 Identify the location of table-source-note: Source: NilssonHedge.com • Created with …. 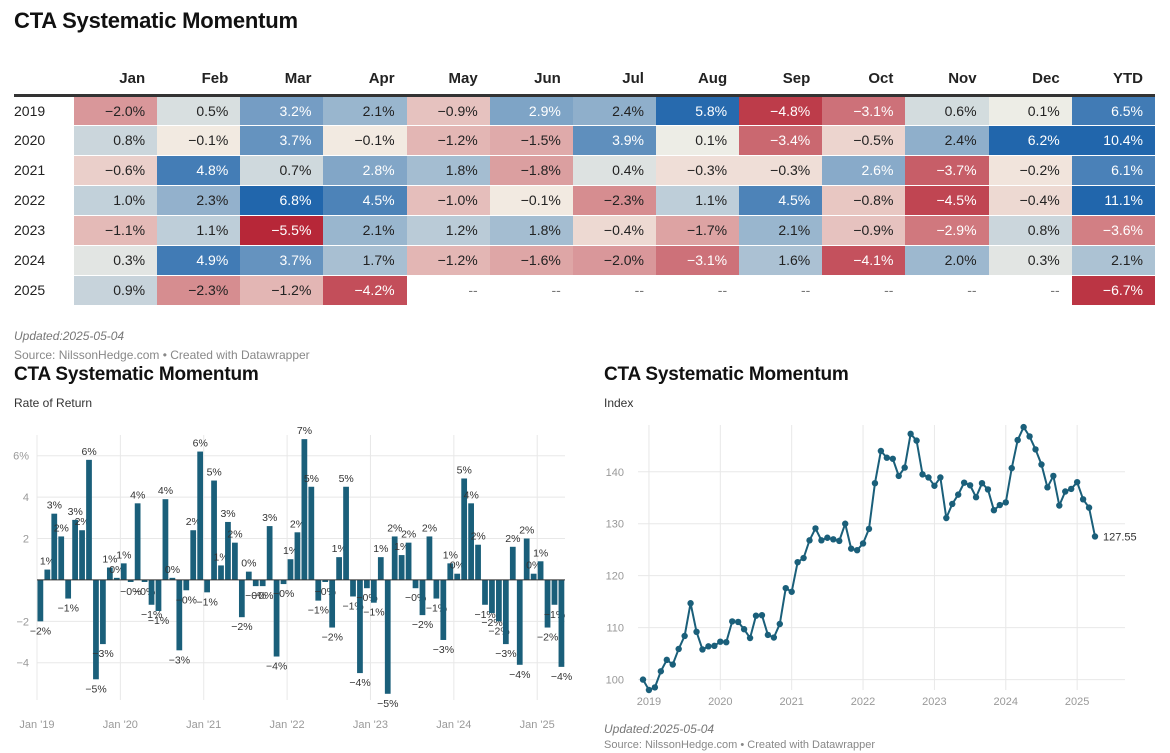
(162, 355).